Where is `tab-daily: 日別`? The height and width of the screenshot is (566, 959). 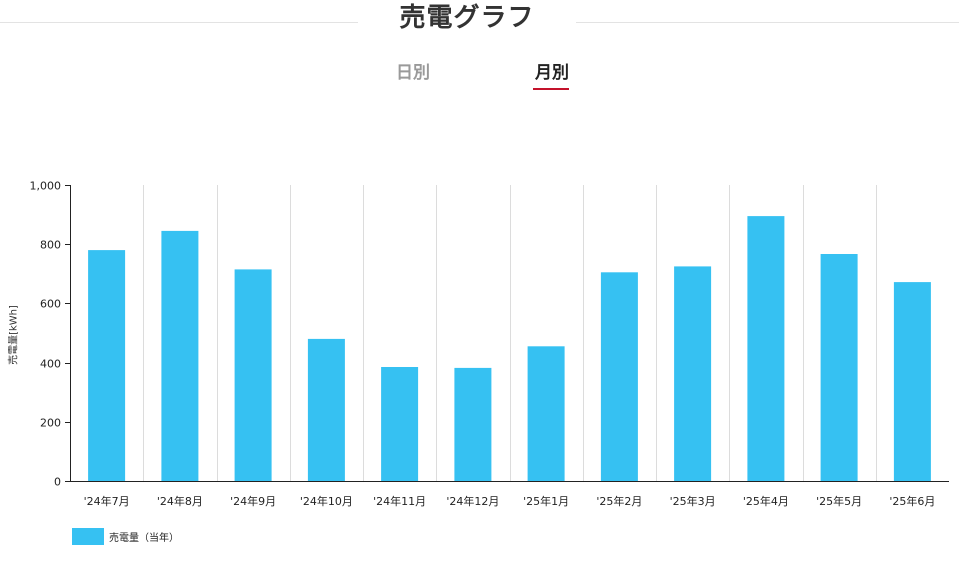 tab-daily: 日別 is located at coordinates (413, 73).